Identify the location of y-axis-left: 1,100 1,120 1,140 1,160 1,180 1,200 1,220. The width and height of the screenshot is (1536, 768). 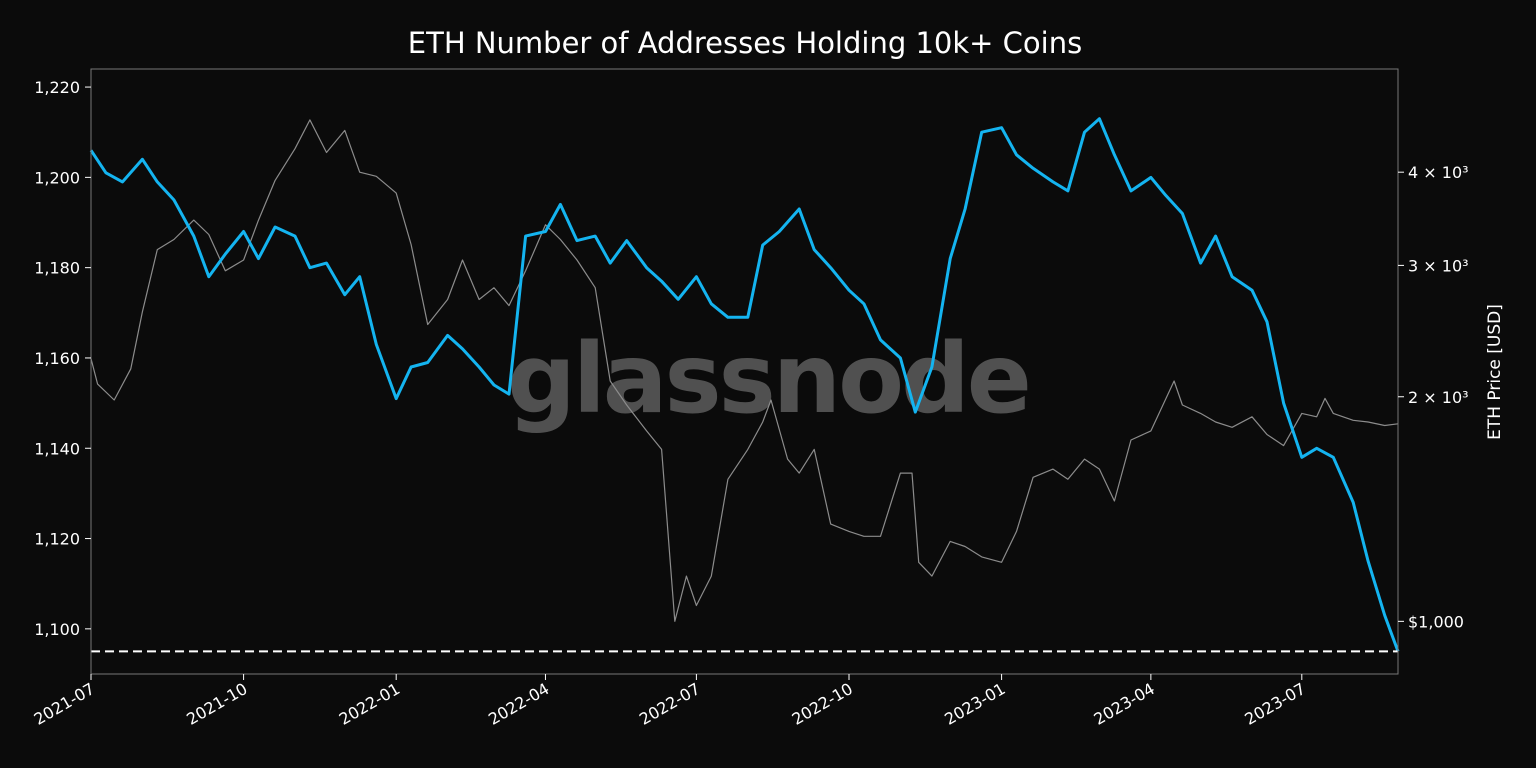
(62, 358).